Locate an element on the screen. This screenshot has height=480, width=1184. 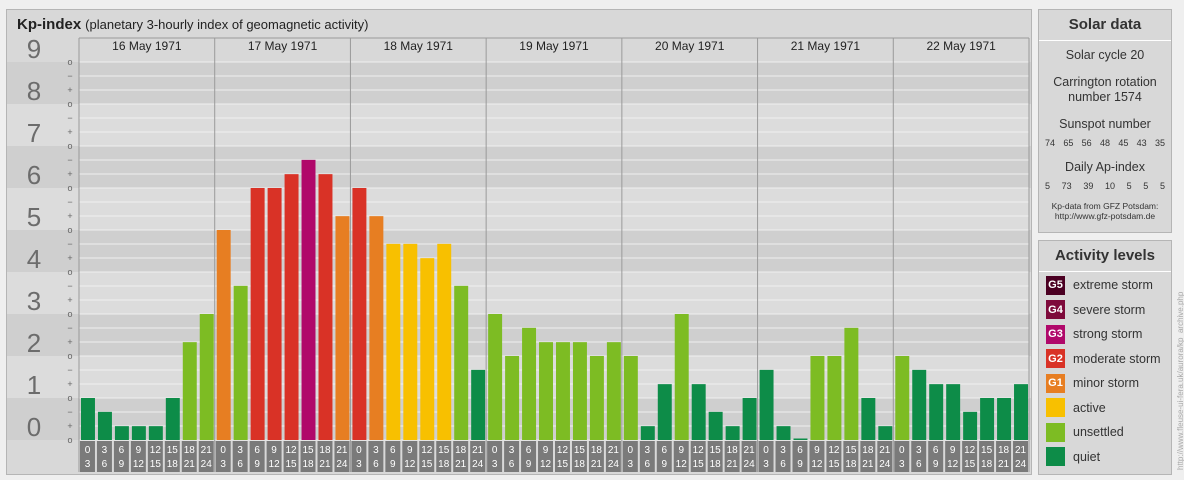
ap-index-label: Daily Ap-index is located at coordinates (1105, 167).